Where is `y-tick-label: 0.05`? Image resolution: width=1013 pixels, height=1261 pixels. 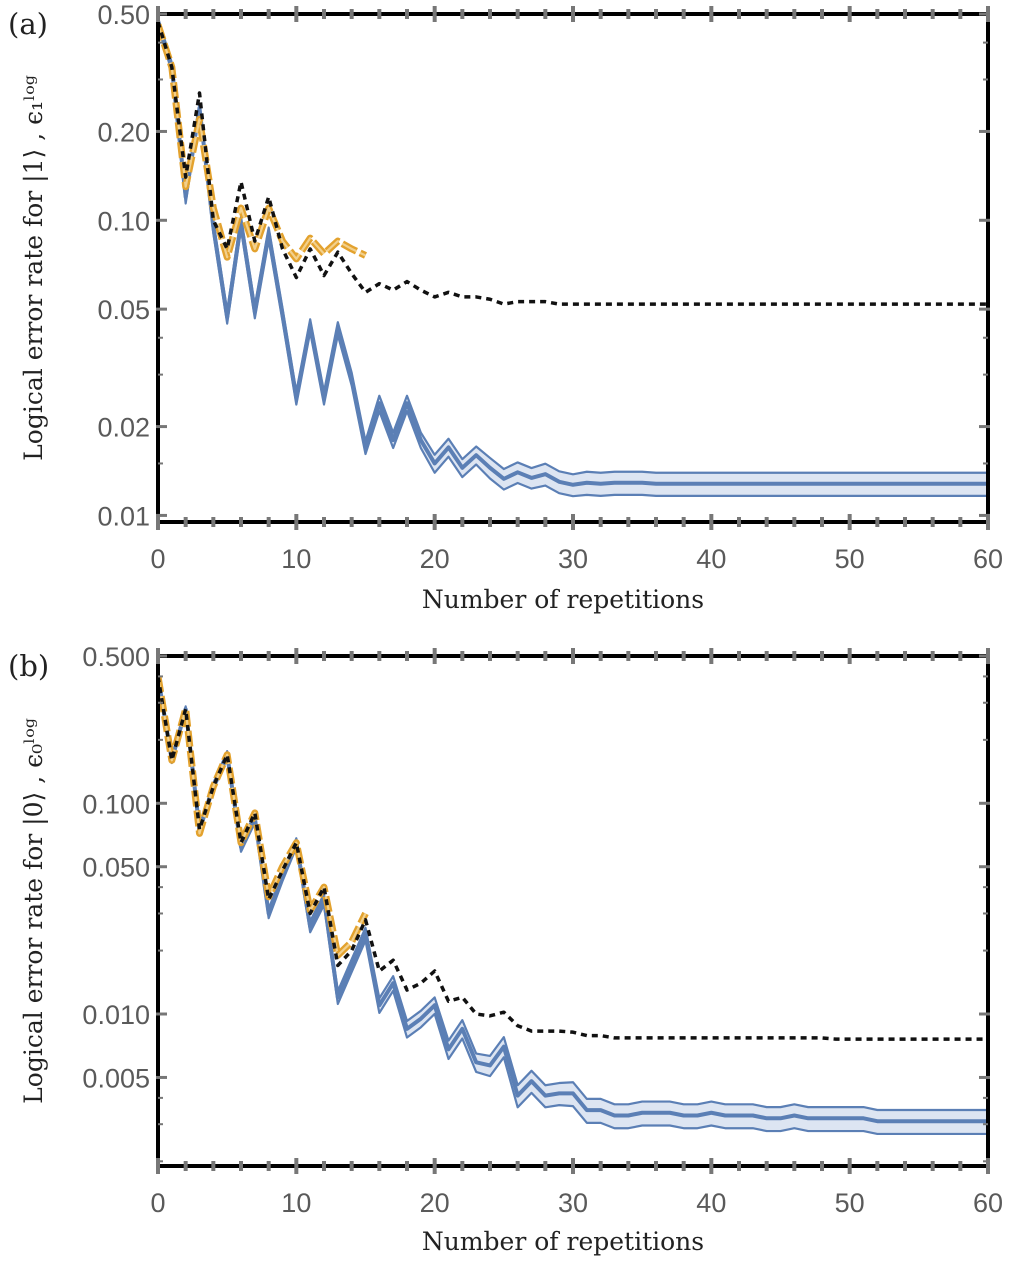
y-tick-label: 0.05 is located at coordinates (123, 310).